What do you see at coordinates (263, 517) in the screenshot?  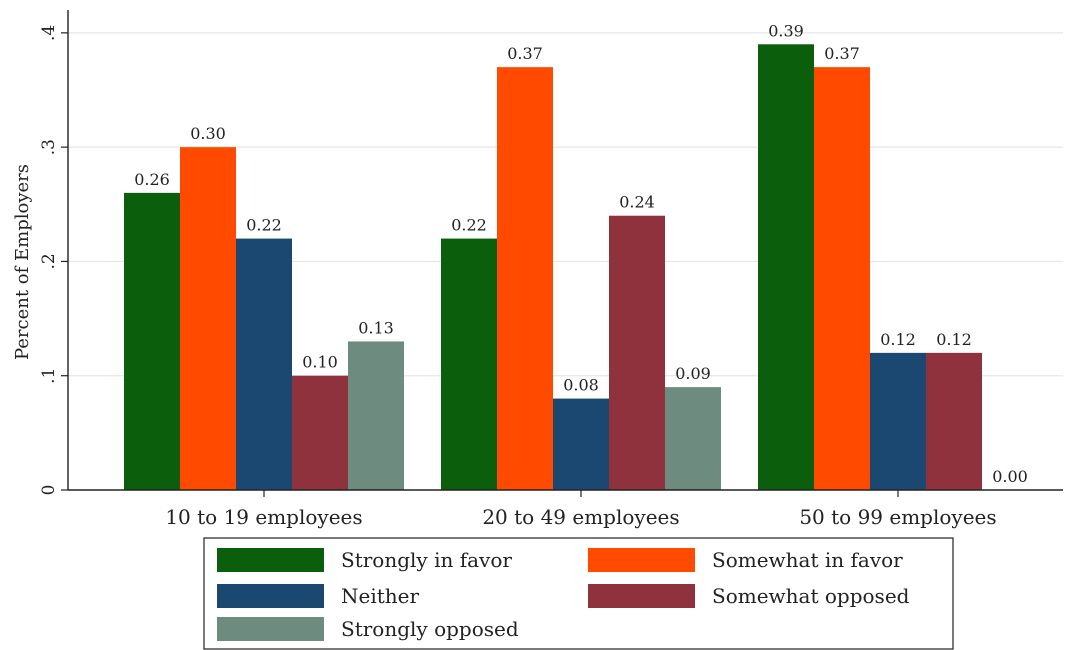 I see `x-category-label: 10 to 19 employees` at bounding box center [263, 517].